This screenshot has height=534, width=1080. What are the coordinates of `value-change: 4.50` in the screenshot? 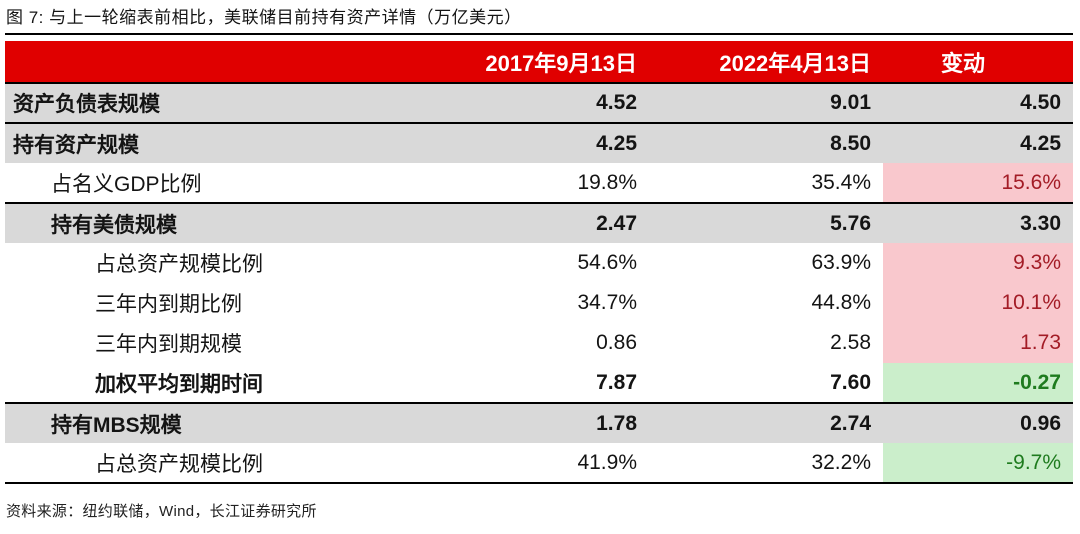 It's located at (1040, 102).